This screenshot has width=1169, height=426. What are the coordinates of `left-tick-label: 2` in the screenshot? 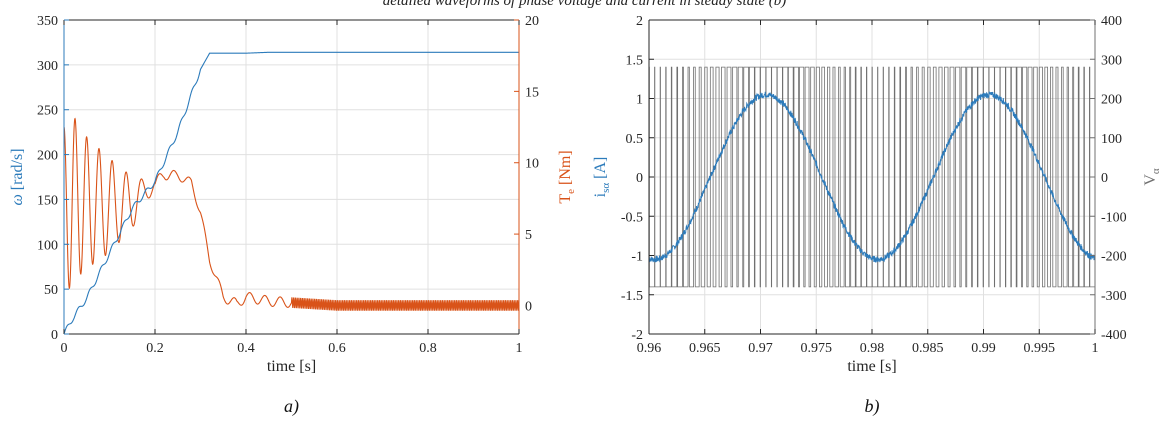 It's located at (639, 21).